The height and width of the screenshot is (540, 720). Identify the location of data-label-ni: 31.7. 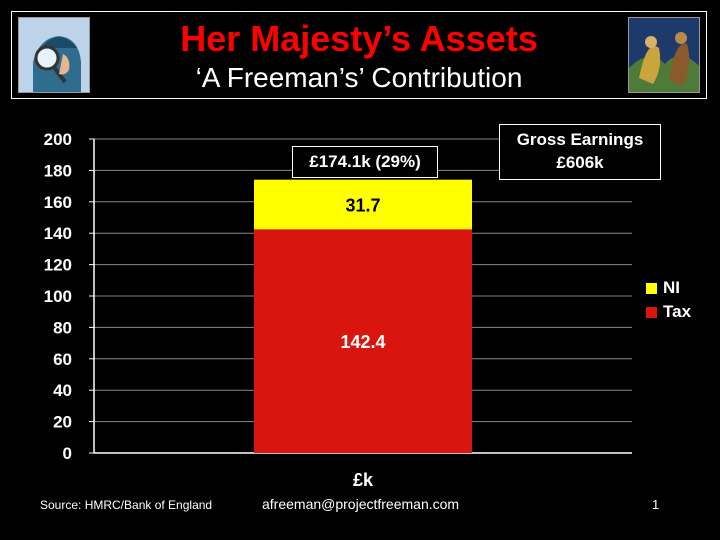
(362, 206).